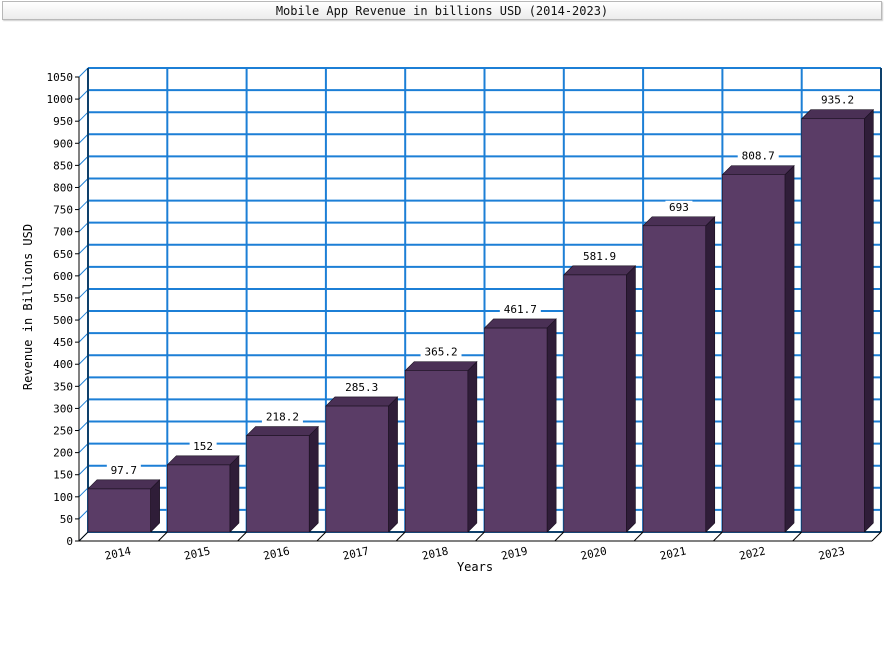 This screenshot has width=884, height=650. What do you see at coordinates (63, 320) in the screenshot?
I see `y-tick-label: 500` at bounding box center [63, 320].